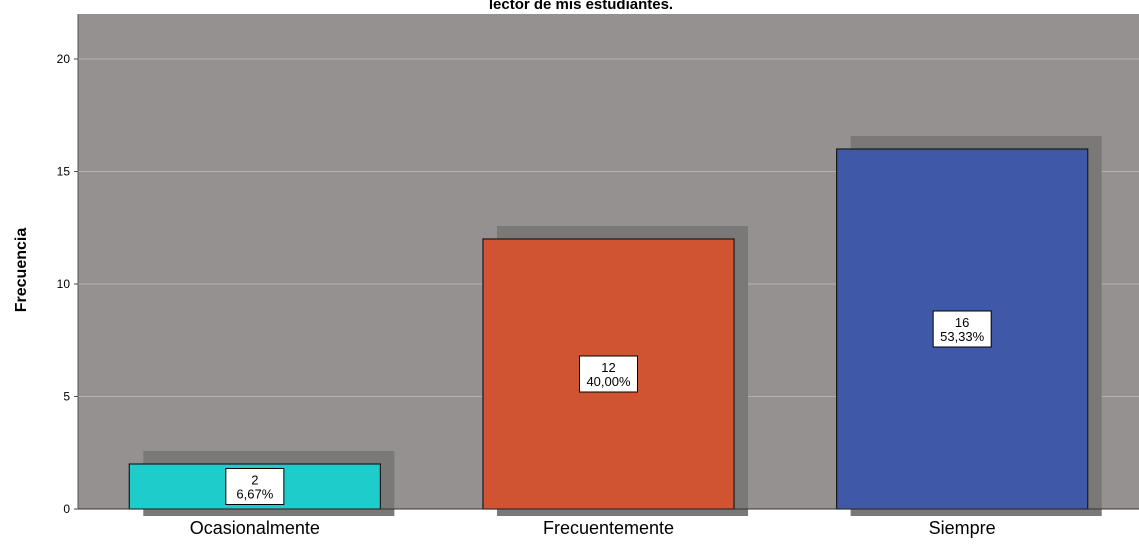  What do you see at coordinates (962, 322) in the screenshot?
I see `data-label-count: 16` at bounding box center [962, 322].